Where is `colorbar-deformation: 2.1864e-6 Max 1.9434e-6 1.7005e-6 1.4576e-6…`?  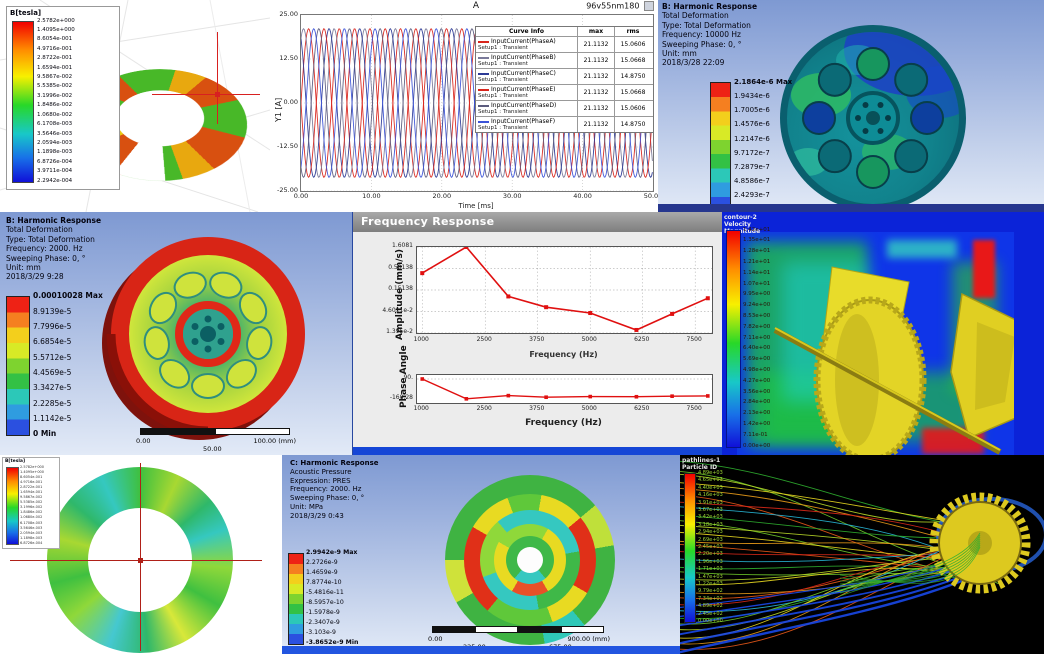
colorbar-deformation: 2.1864e-6 Max 1.9434e-6 1.7005e-6 1.4576e-6… is located at coordinates (770, 145).